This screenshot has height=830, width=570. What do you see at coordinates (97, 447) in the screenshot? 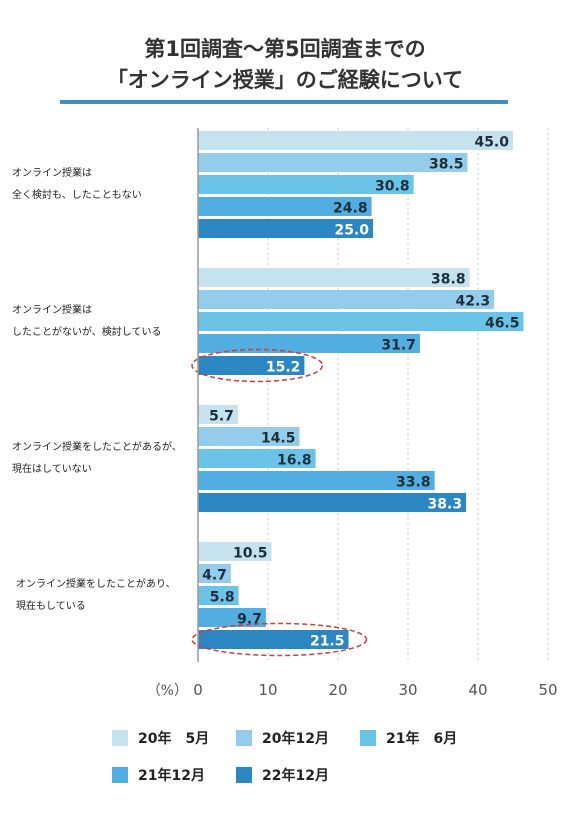
I see `category-label-line: オンライン授業をしたことがあるが、` at bounding box center [97, 447].